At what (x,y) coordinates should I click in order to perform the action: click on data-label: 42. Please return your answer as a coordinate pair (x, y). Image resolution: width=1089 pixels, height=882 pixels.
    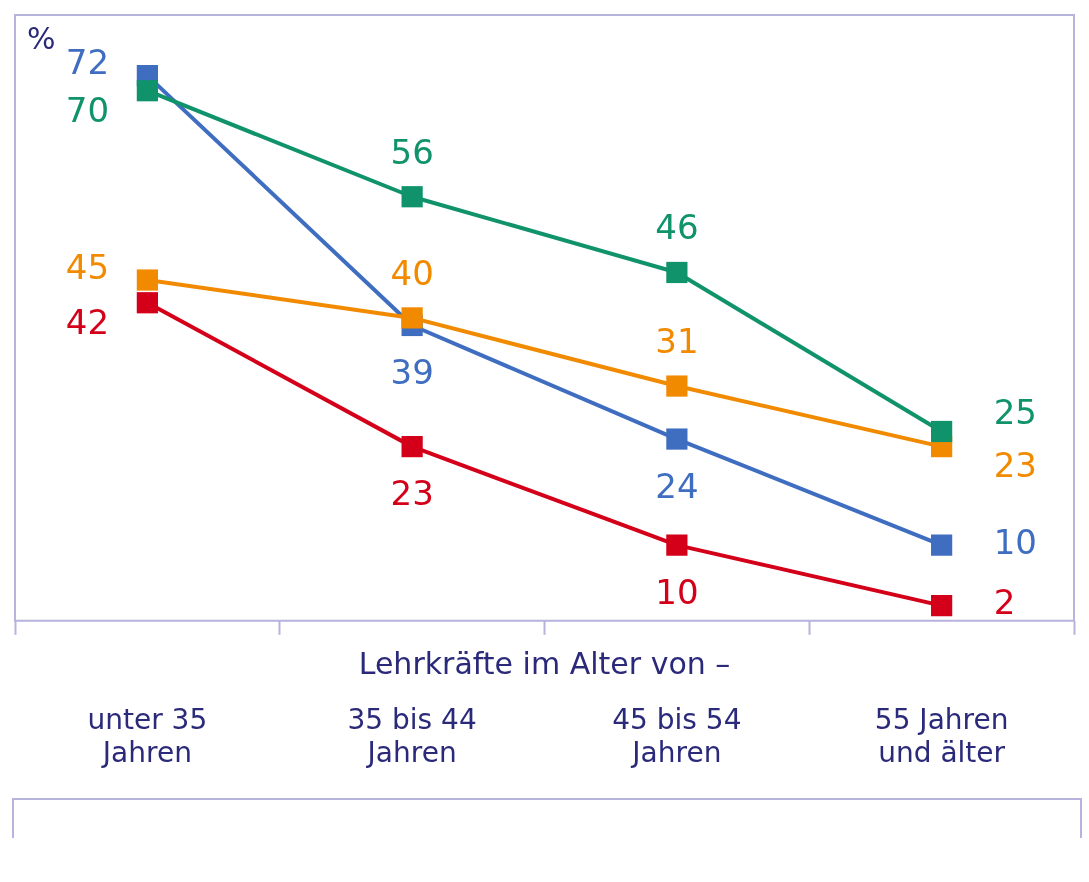
    Looking at the image, I should click on (87, 321).